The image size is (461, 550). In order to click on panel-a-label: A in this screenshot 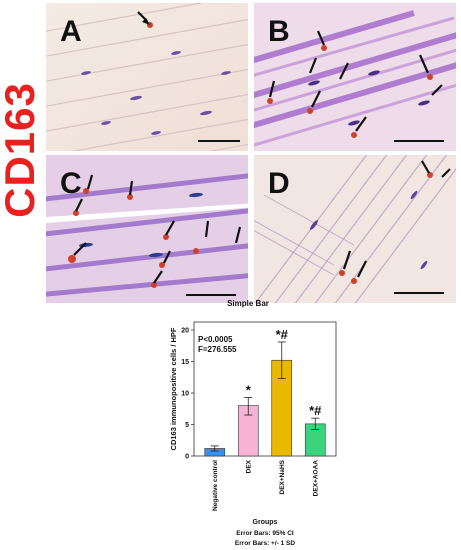, I will do `click(71, 31)`.